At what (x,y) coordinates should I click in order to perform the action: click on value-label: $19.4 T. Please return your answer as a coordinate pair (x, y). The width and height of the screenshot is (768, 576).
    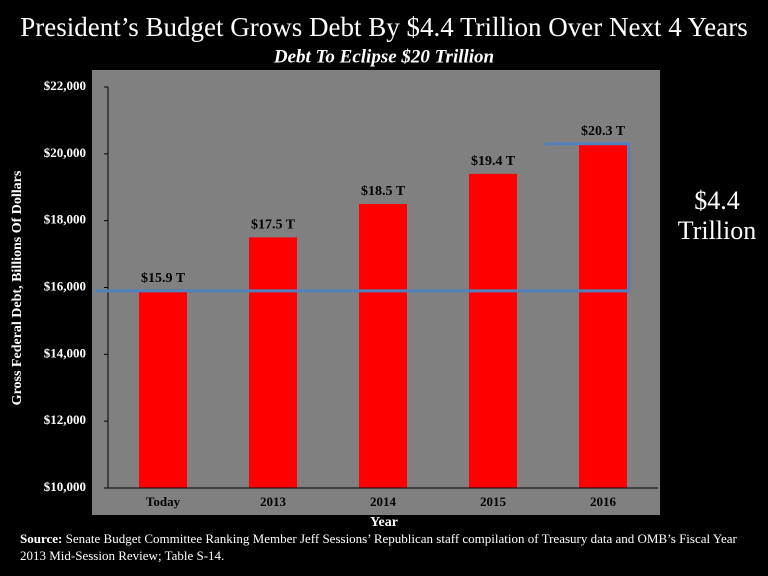
    Looking at the image, I should click on (493, 161).